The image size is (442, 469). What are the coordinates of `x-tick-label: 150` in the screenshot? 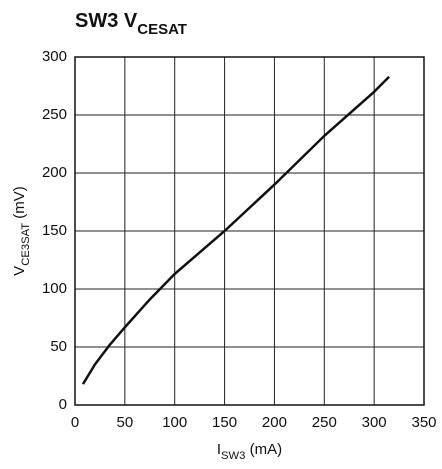 It's located at (224, 422).